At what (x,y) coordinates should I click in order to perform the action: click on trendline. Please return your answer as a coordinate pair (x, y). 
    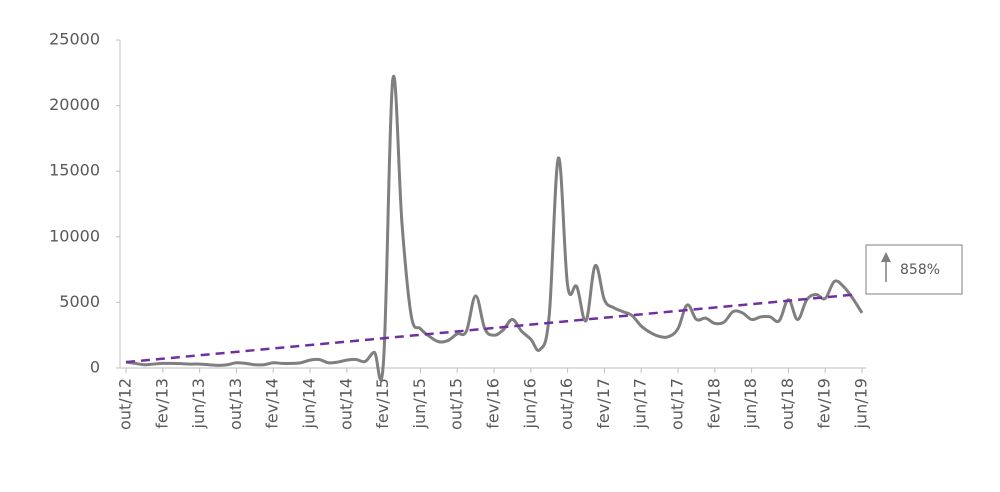
    Looking at the image, I should click on (490, 328).